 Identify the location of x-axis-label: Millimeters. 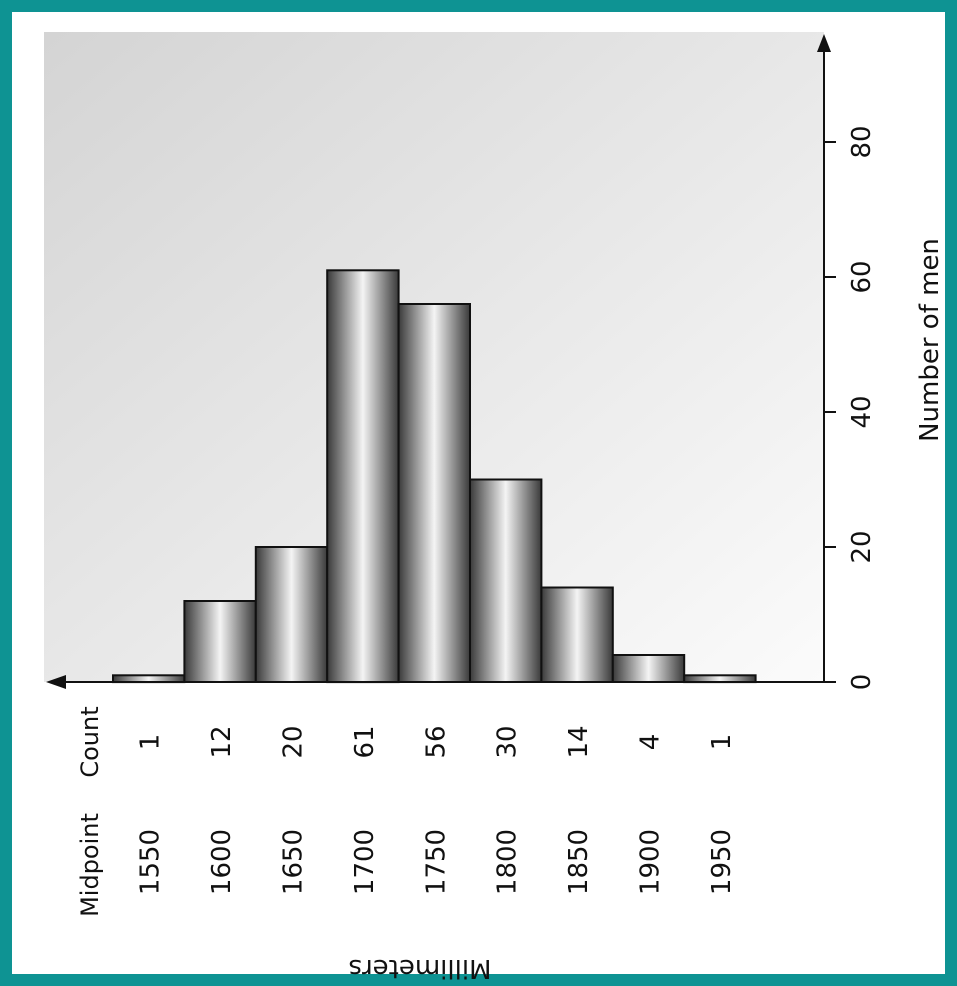
(419, 968).